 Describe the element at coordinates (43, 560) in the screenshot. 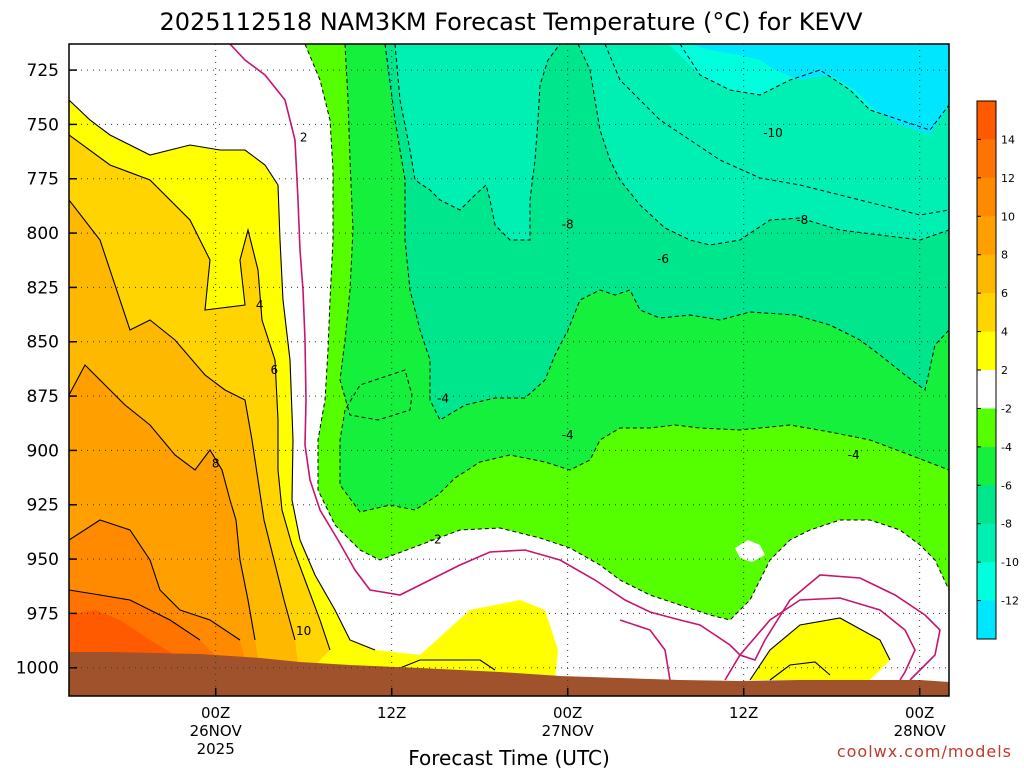

I see `y-tick-label: 950` at that location.